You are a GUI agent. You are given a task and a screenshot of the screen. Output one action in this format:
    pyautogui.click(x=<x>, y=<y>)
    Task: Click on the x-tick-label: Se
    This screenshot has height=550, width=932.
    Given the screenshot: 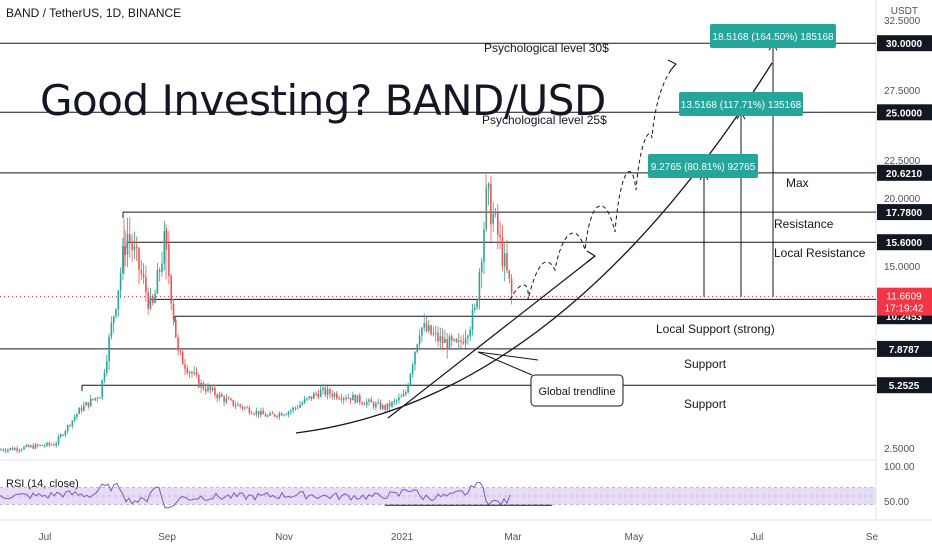 What is the action you would take?
    pyautogui.click(x=872, y=537)
    